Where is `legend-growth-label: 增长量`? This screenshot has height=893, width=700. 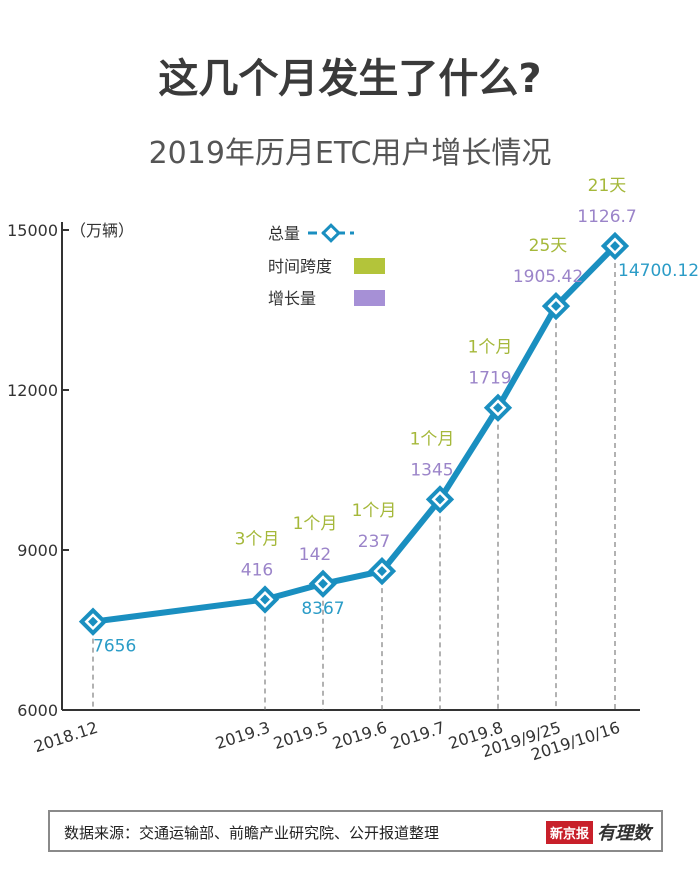 legend-growth-label: 增长量 is located at coordinates (292, 298).